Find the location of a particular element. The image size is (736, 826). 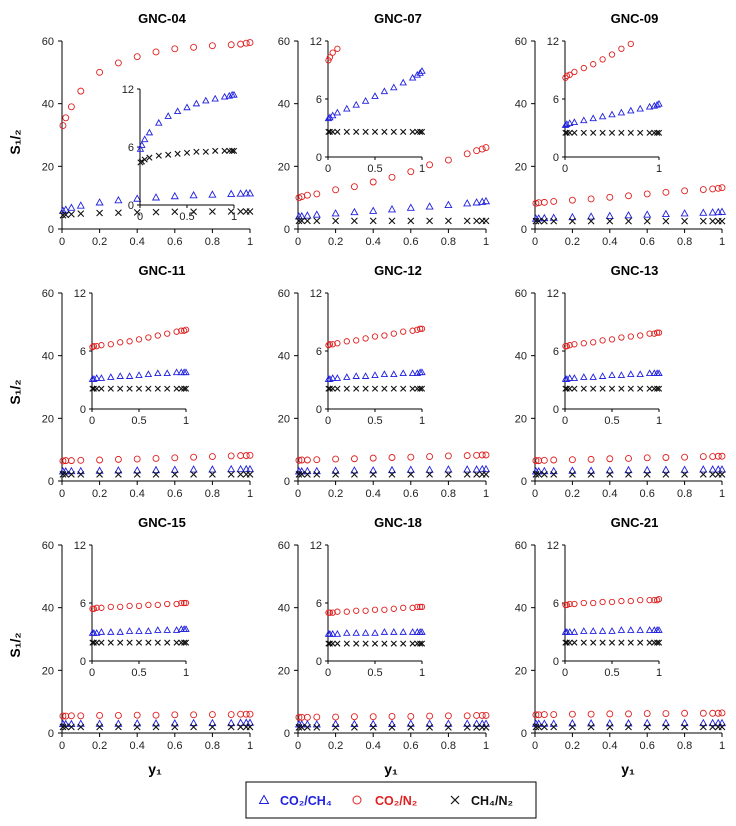

panel-gnc-07: GNC-07 0 20 40 60 0 0.2 0.4 0.6 0.8 1 0 6 12 0 0.5 1 is located at coordinates (384, 129).